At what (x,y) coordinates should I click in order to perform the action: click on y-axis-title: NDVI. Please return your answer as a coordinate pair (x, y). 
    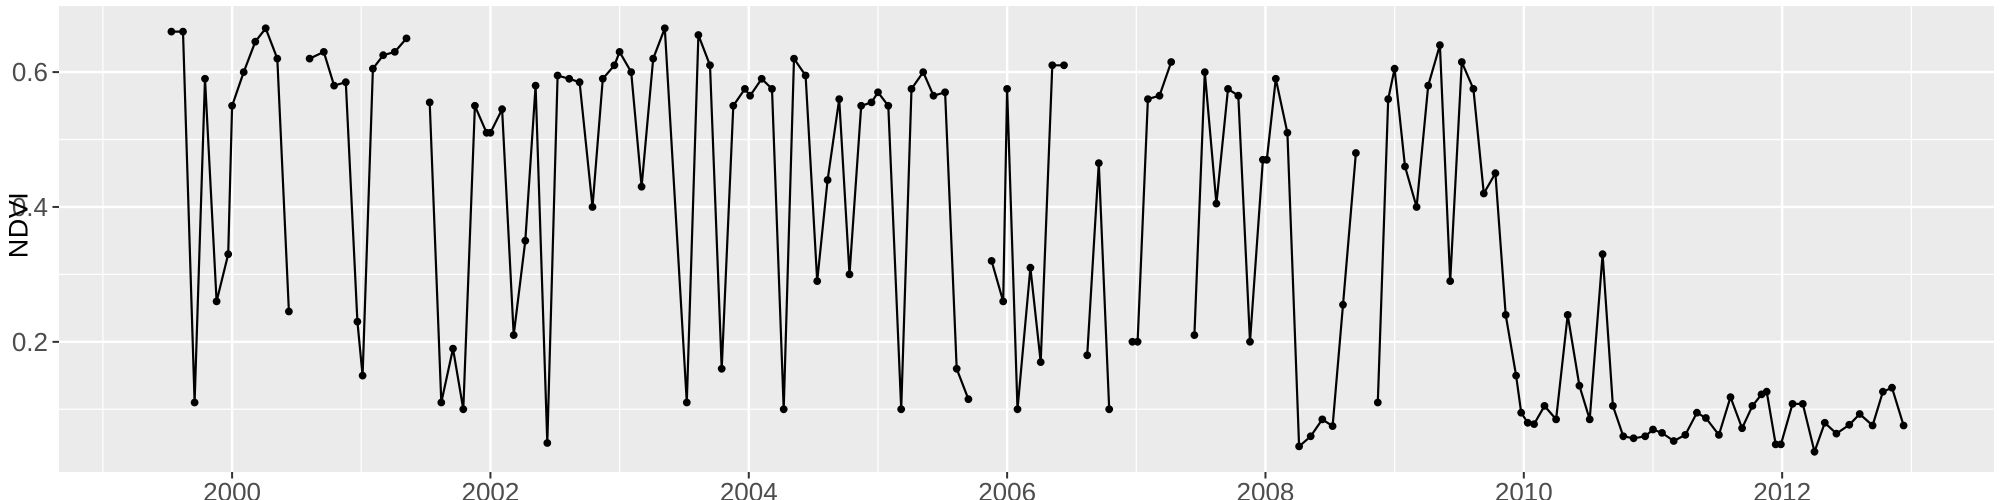
    Looking at the image, I should click on (18, 225).